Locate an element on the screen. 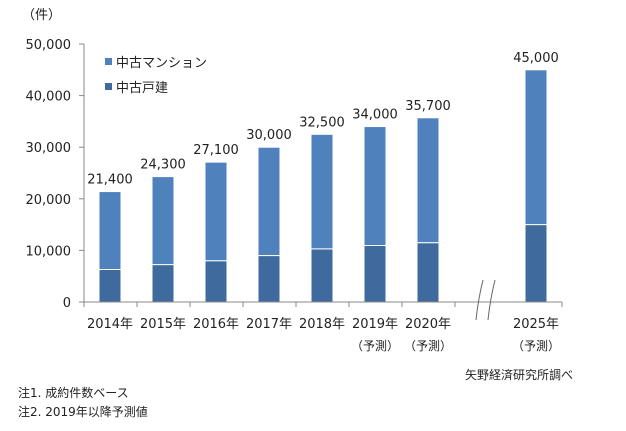  total-label: 27,100 is located at coordinates (216, 150).